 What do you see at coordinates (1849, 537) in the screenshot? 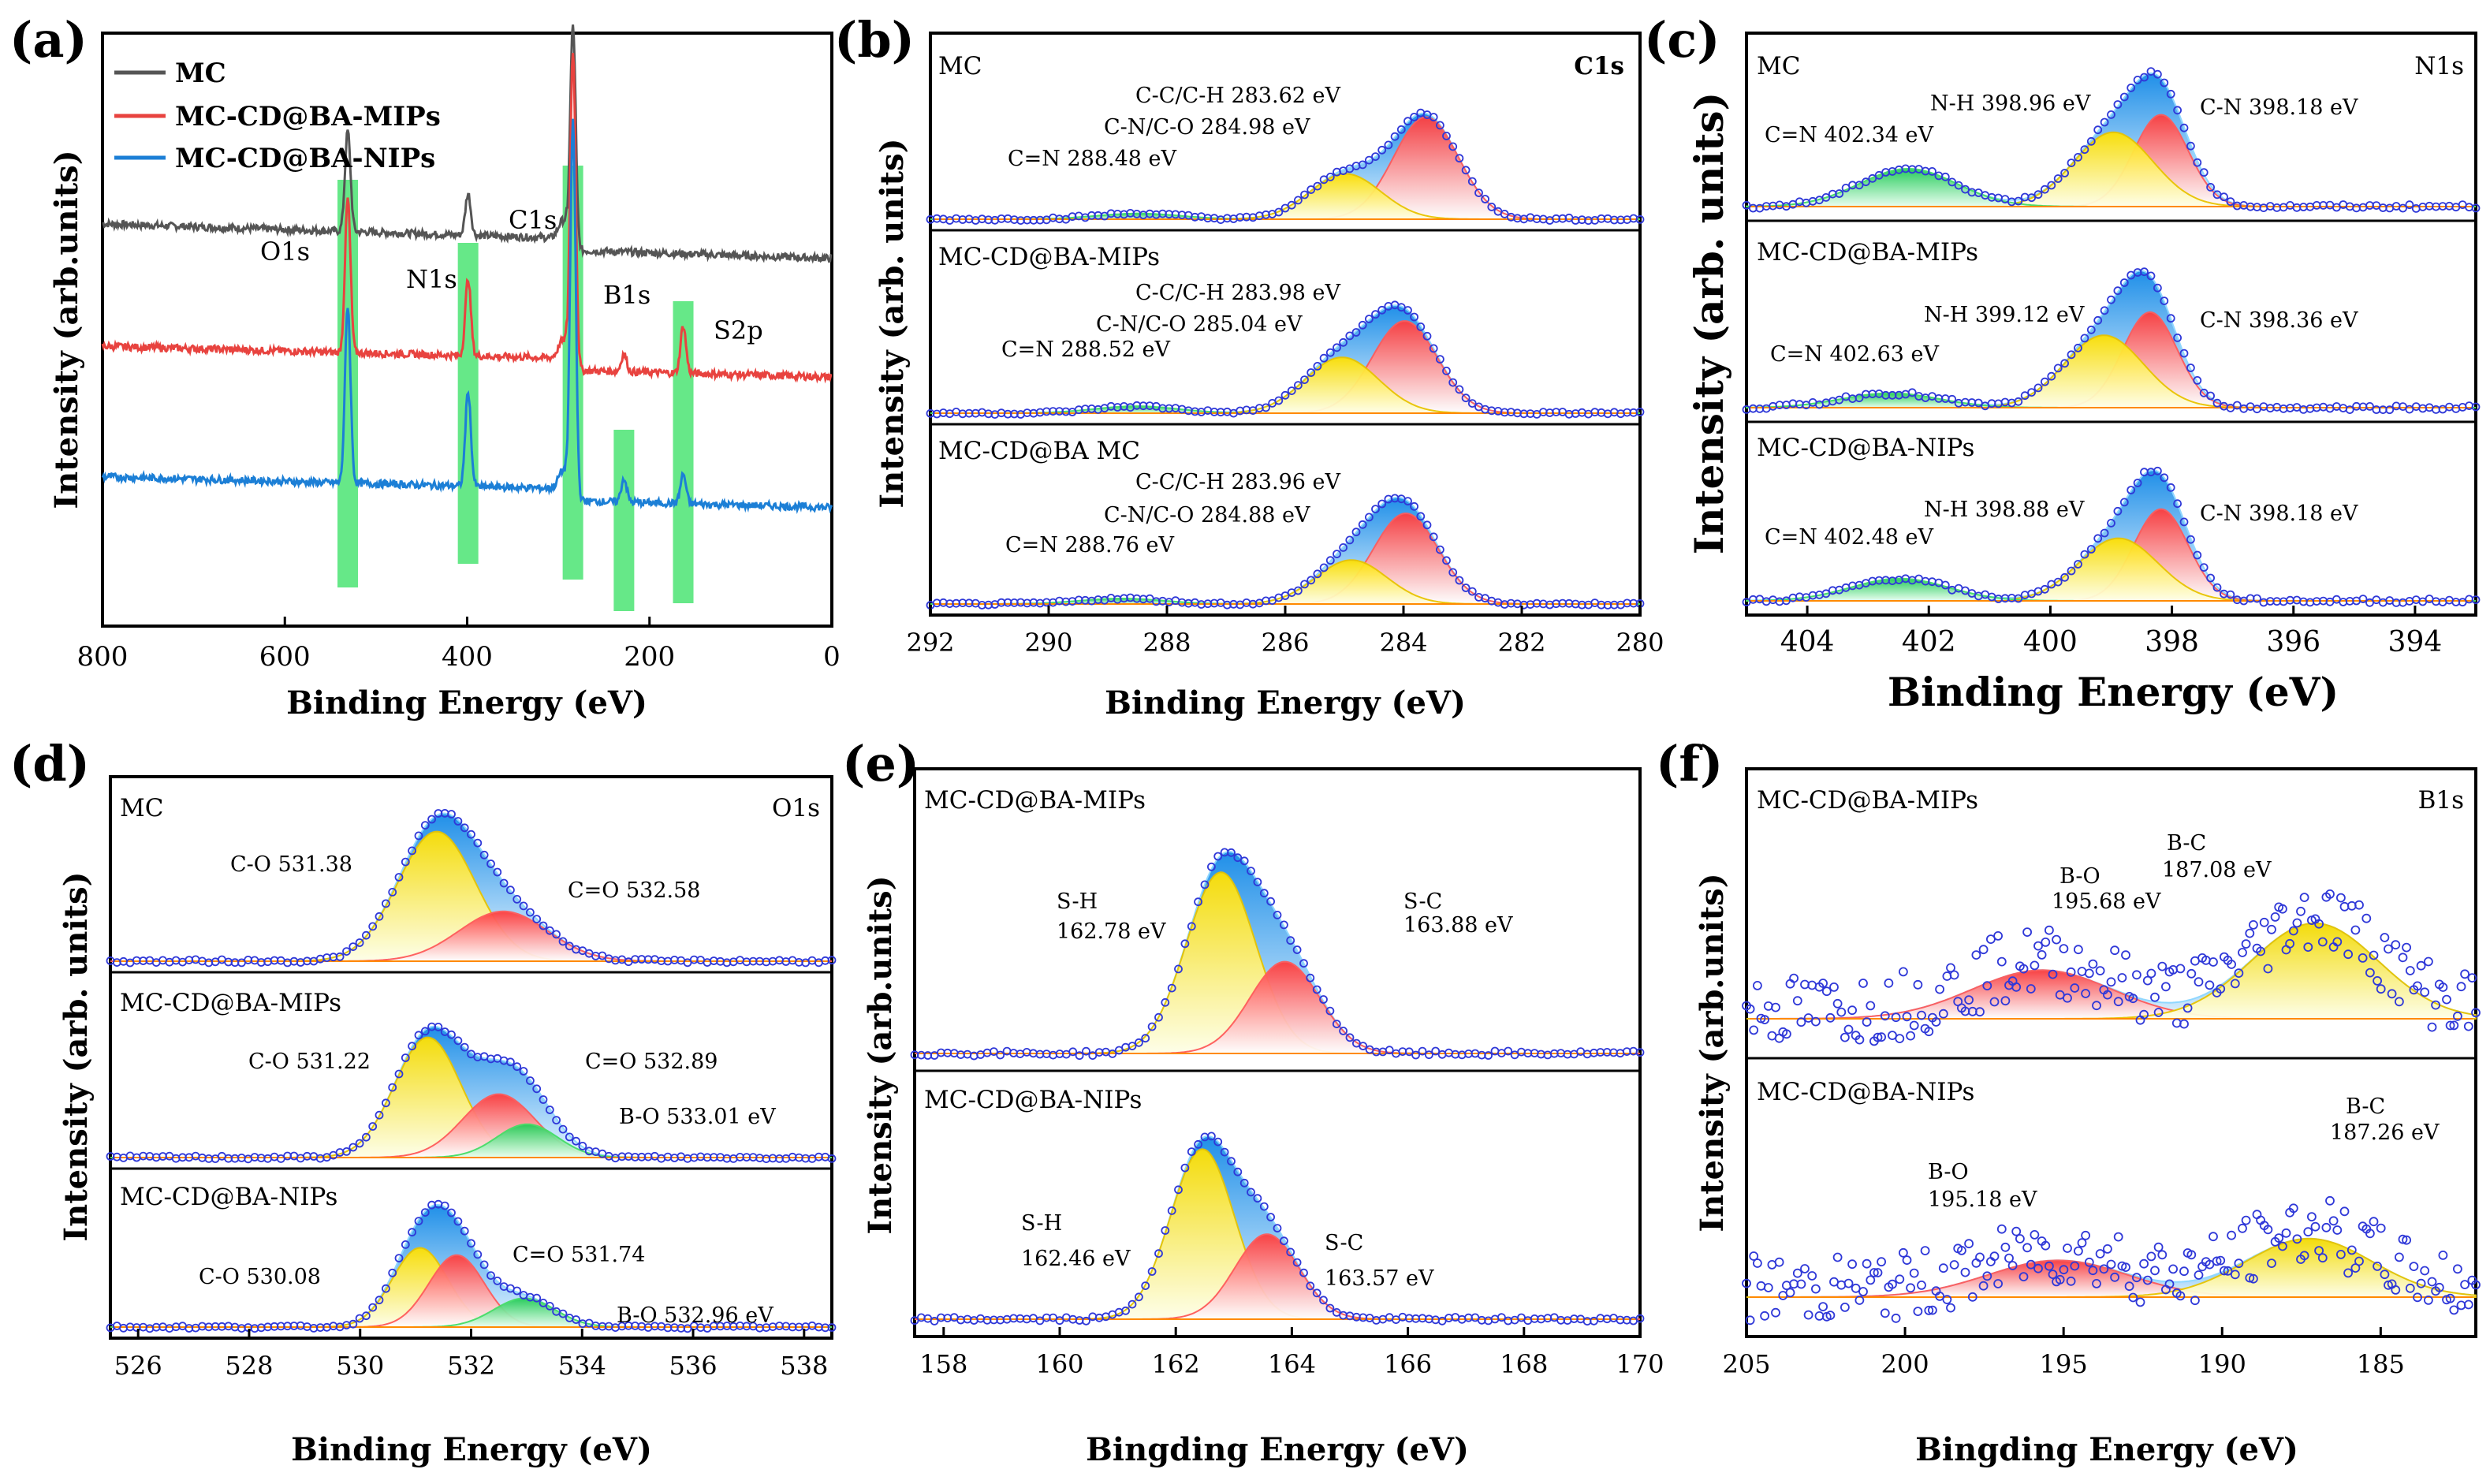
I see `ann-c3-c=n: C=N 402.48 eV` at bounding box center [1849, 537].